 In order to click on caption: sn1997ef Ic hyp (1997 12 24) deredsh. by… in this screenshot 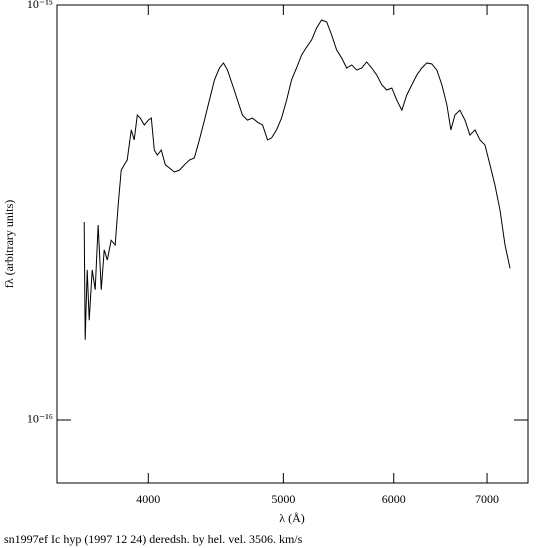, I will do `click(153, 539)`.